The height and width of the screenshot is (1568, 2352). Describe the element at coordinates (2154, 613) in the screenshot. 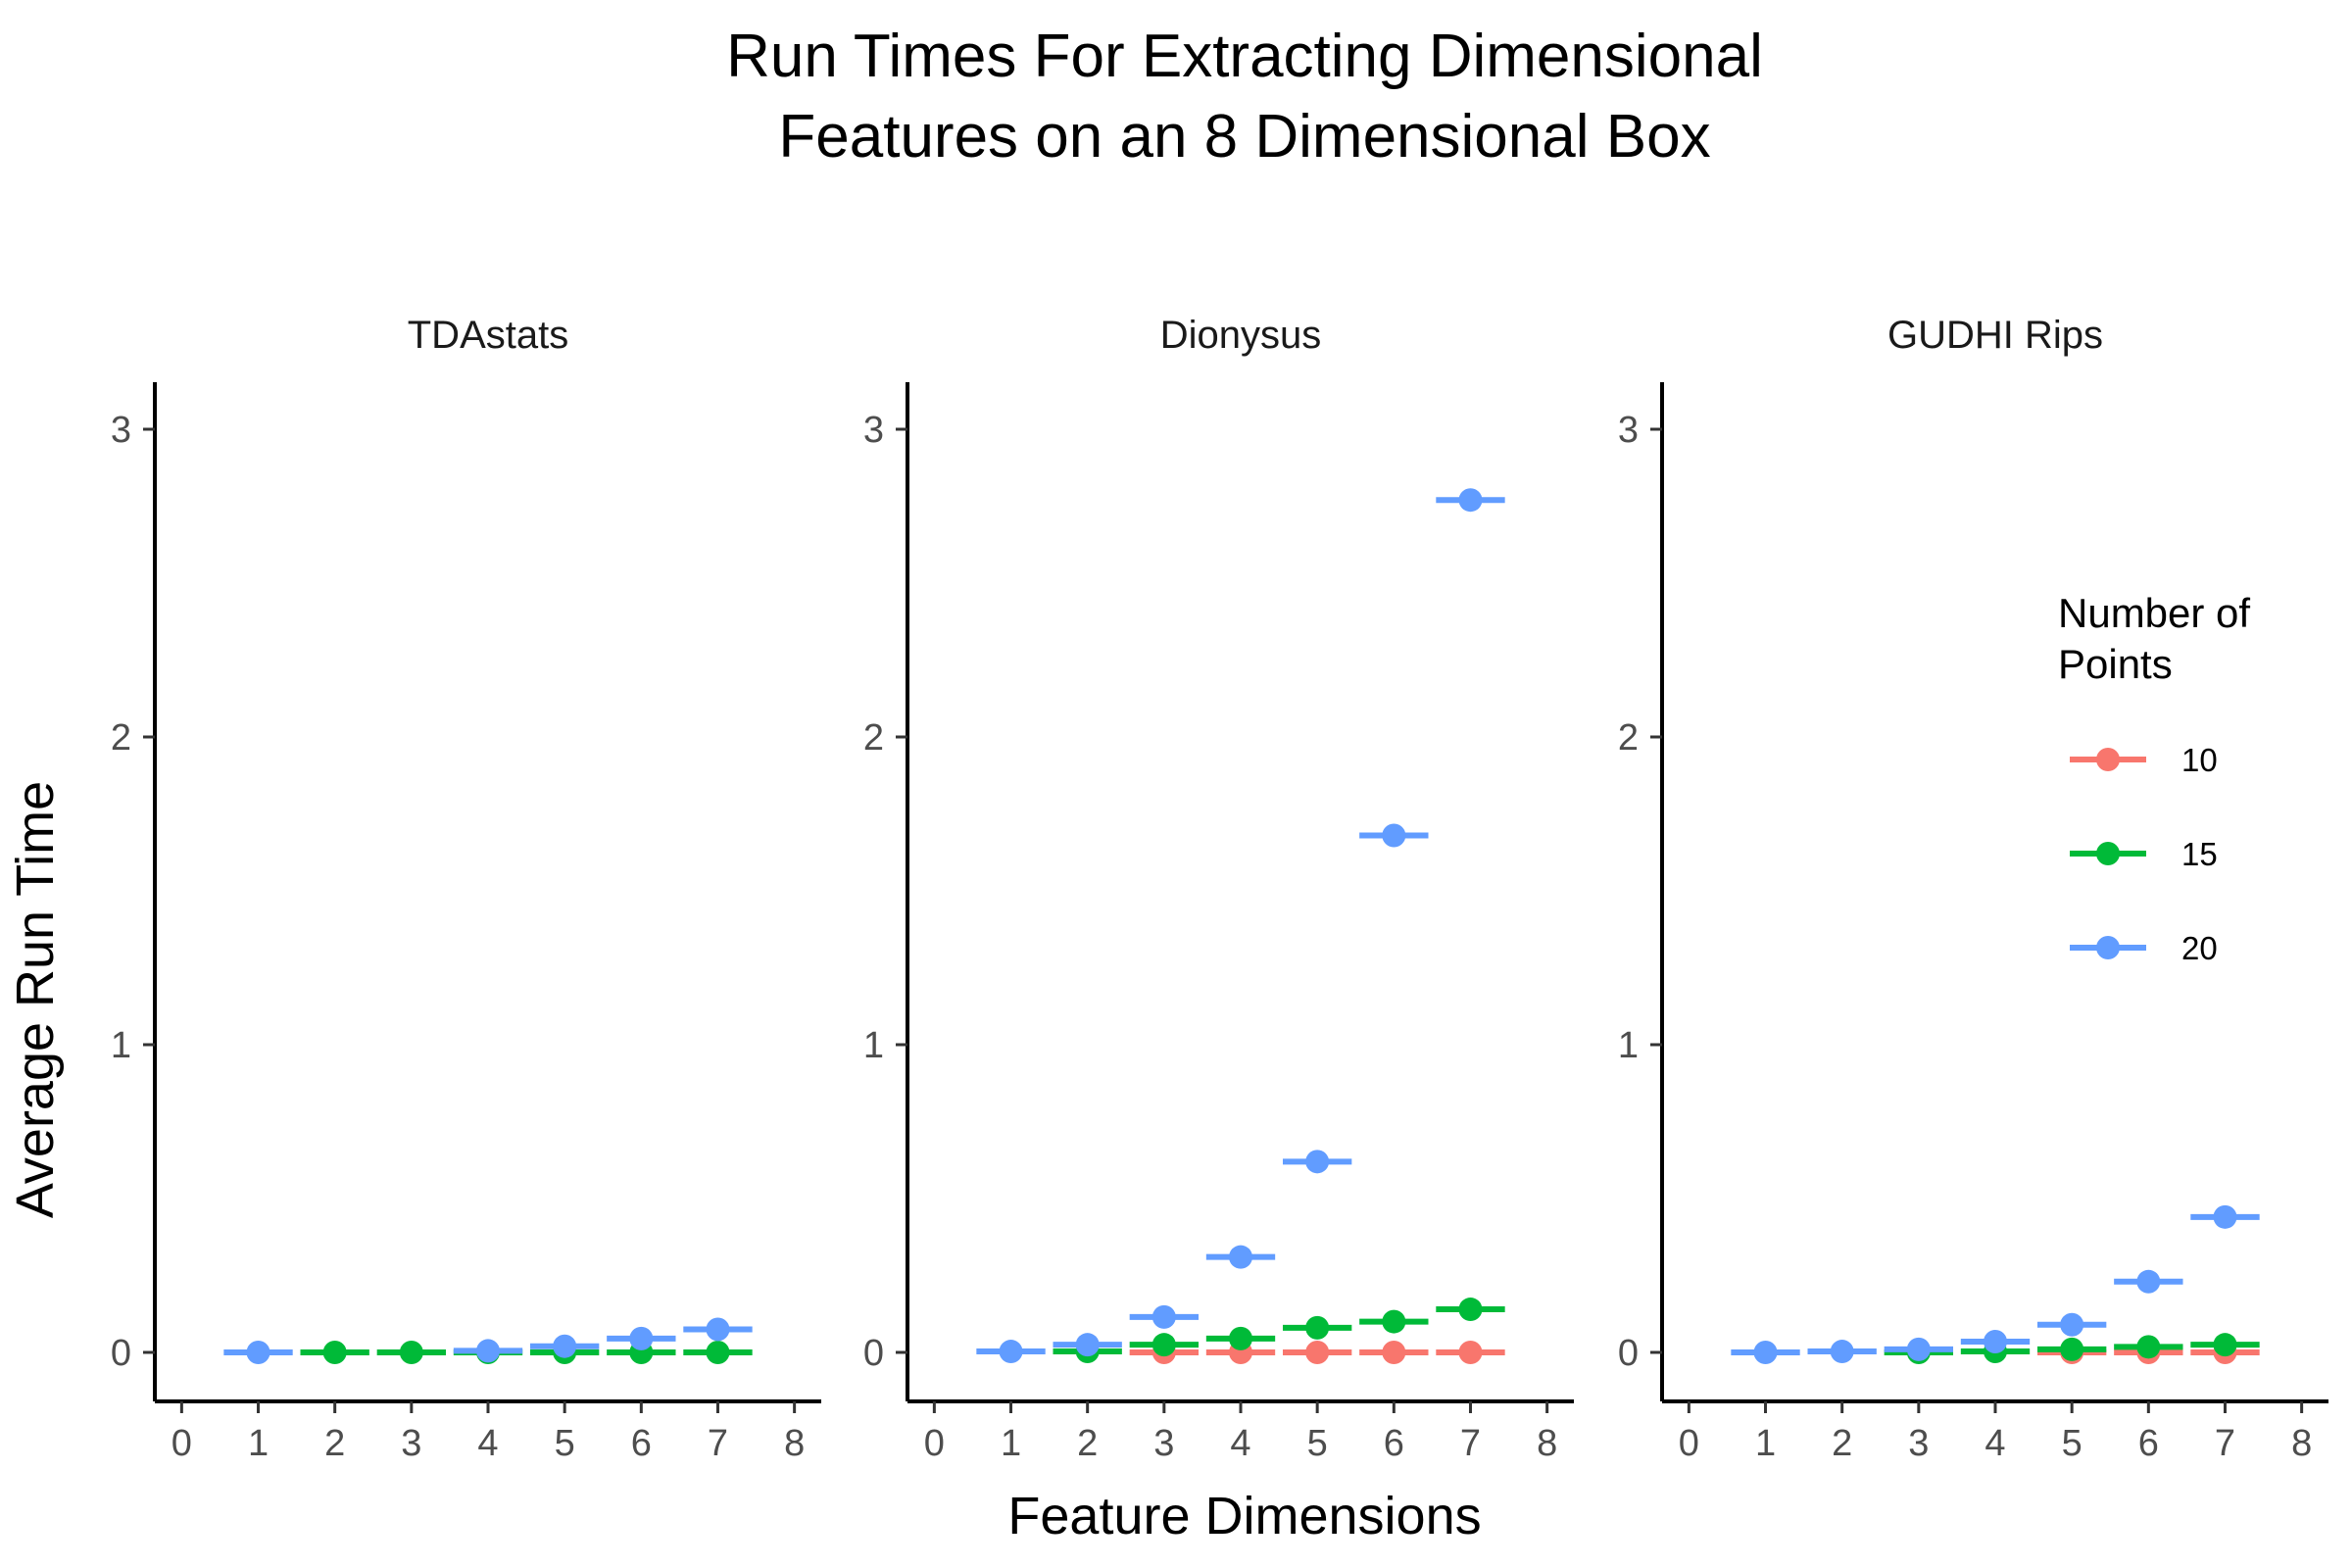

I see `legend-title-line-1: Number of` at that location.